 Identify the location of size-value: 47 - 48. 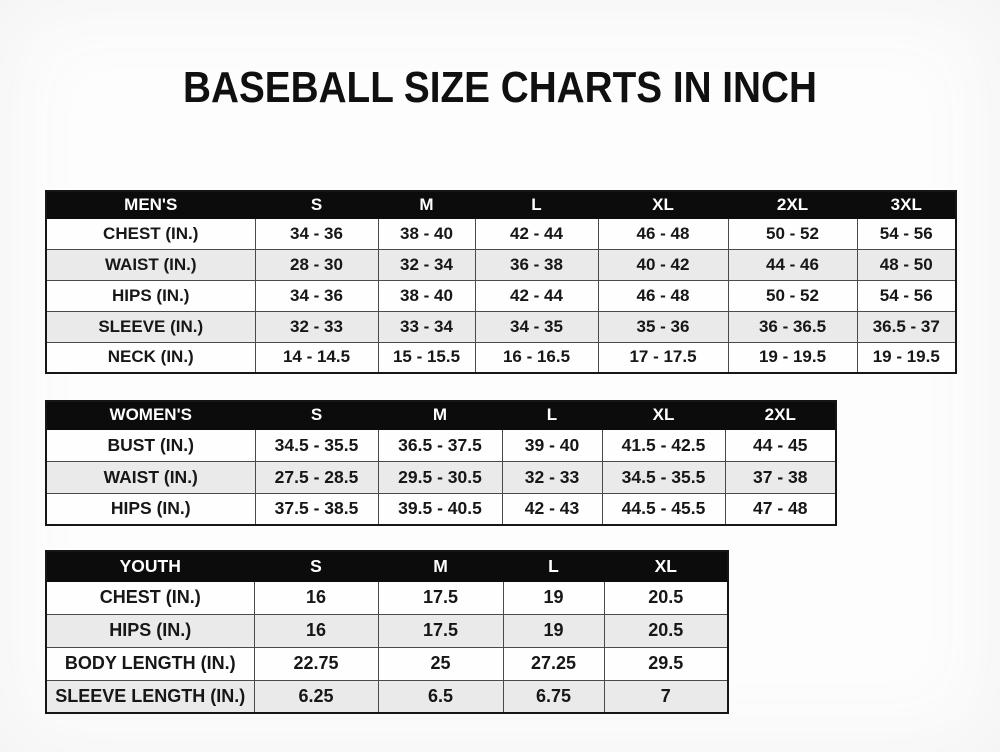
(780, 509).